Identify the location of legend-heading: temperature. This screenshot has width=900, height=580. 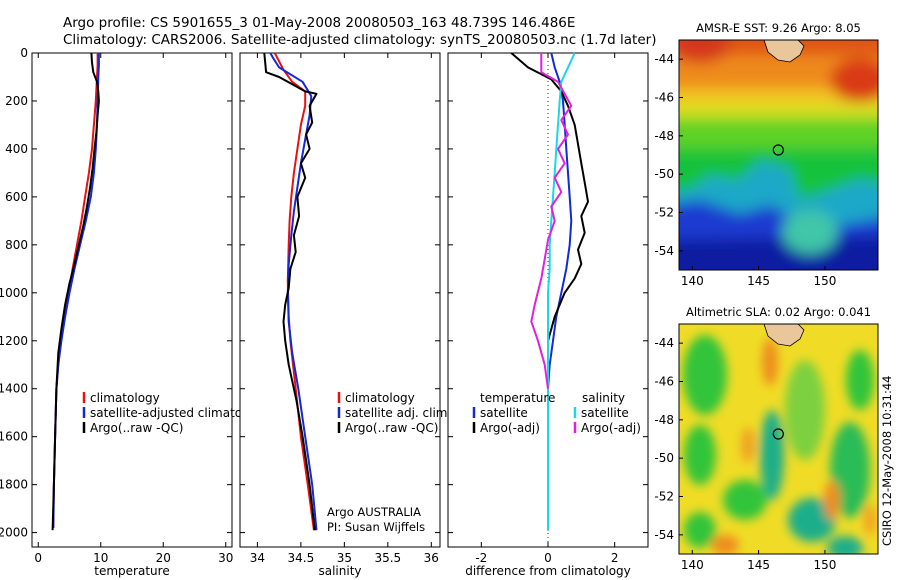
(517, 398).